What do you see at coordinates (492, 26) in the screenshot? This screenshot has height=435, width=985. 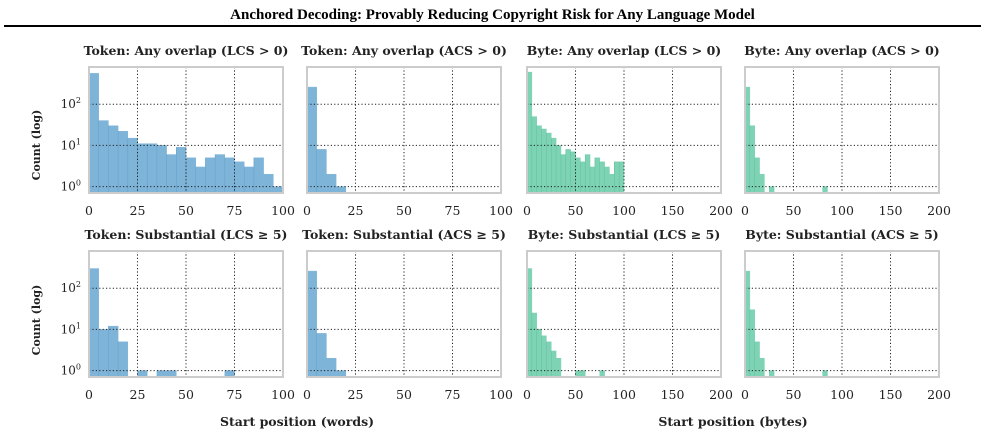 I see `title-rule` at bounding box center [492, 26].